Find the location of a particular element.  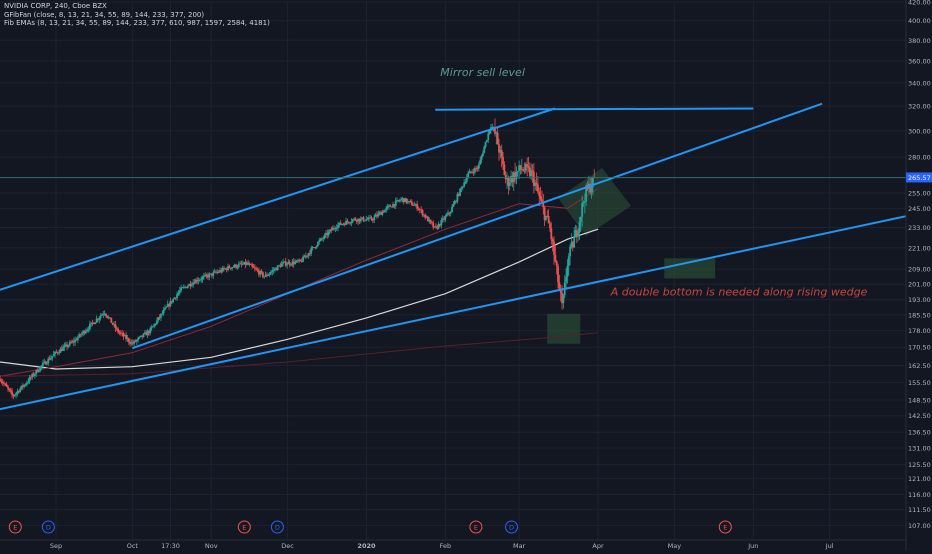

x-tick-label: Jun is located at coordinates (752, 546).